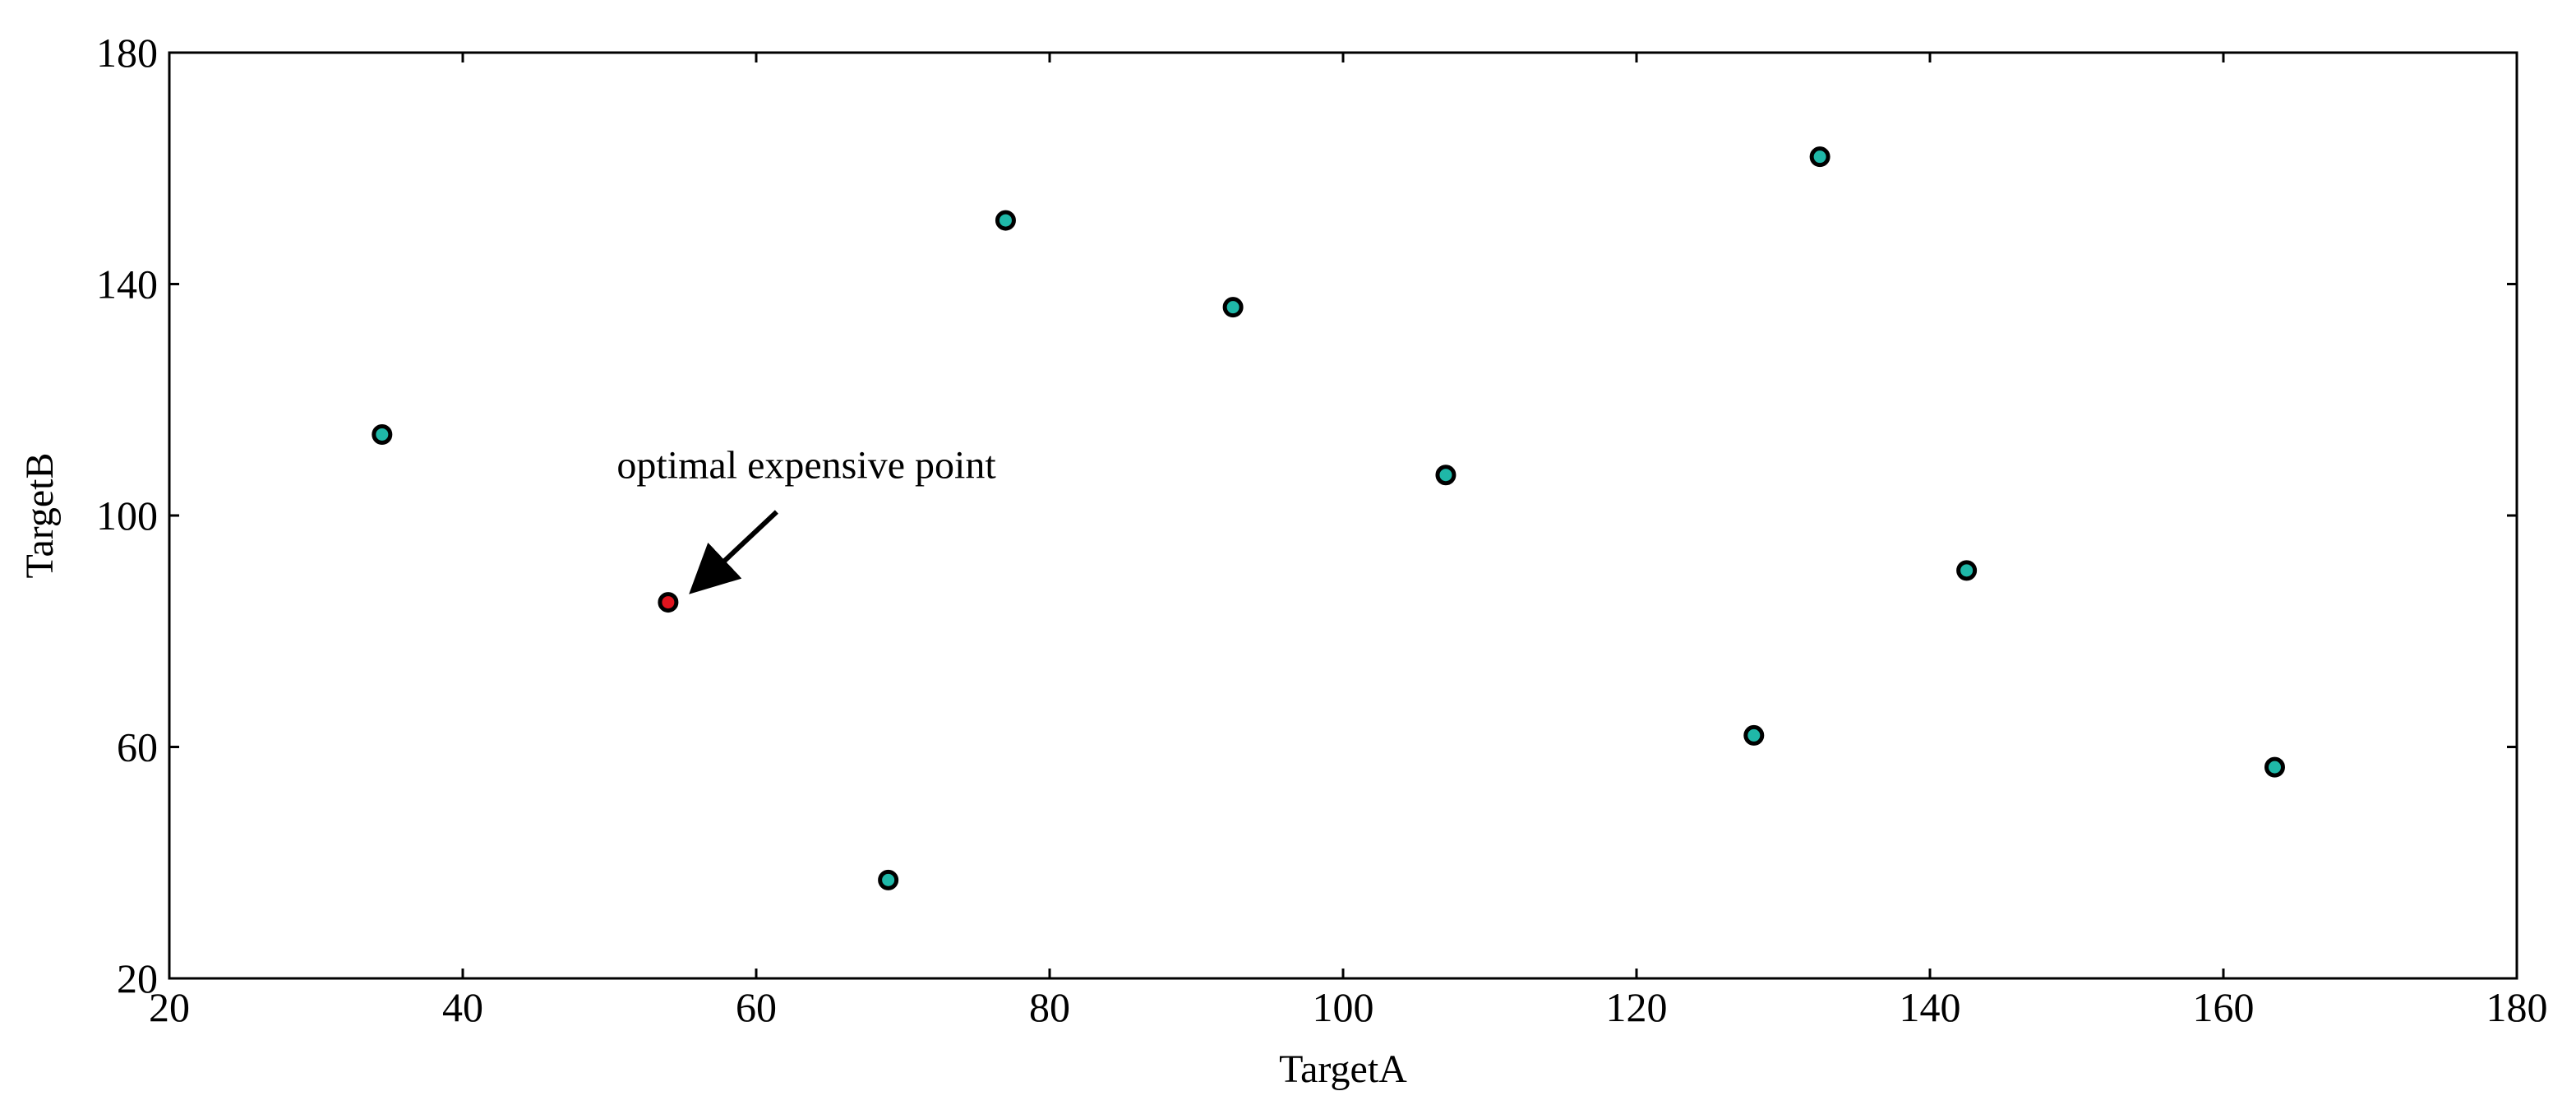  What do you see at coordinates (806, 465) in the screenshot?
I see `annotation-text: optimal expensive point` at bounding box center [806, 465].